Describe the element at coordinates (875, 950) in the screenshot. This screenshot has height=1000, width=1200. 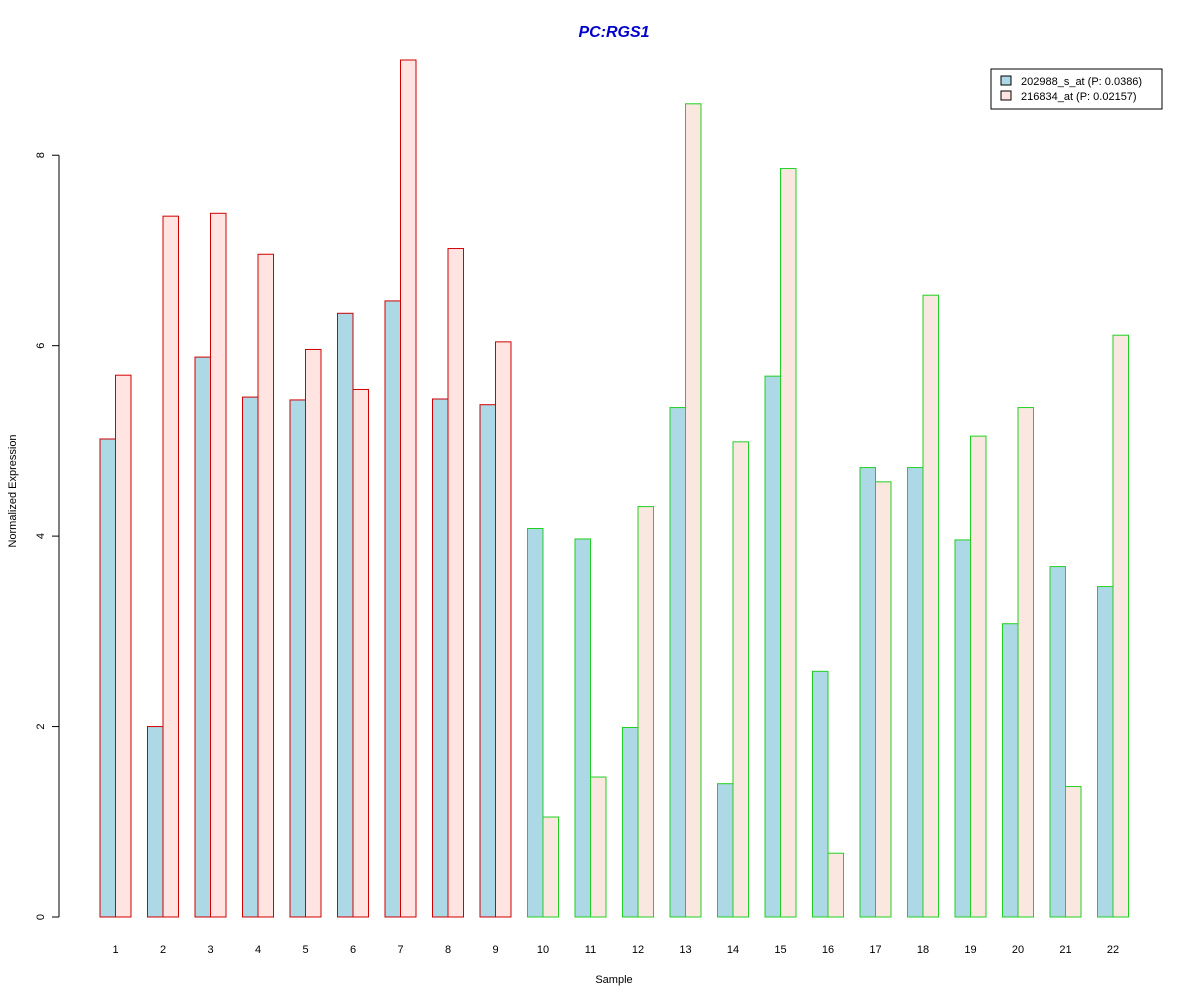
I see `x-tick-label: 17` at that location.